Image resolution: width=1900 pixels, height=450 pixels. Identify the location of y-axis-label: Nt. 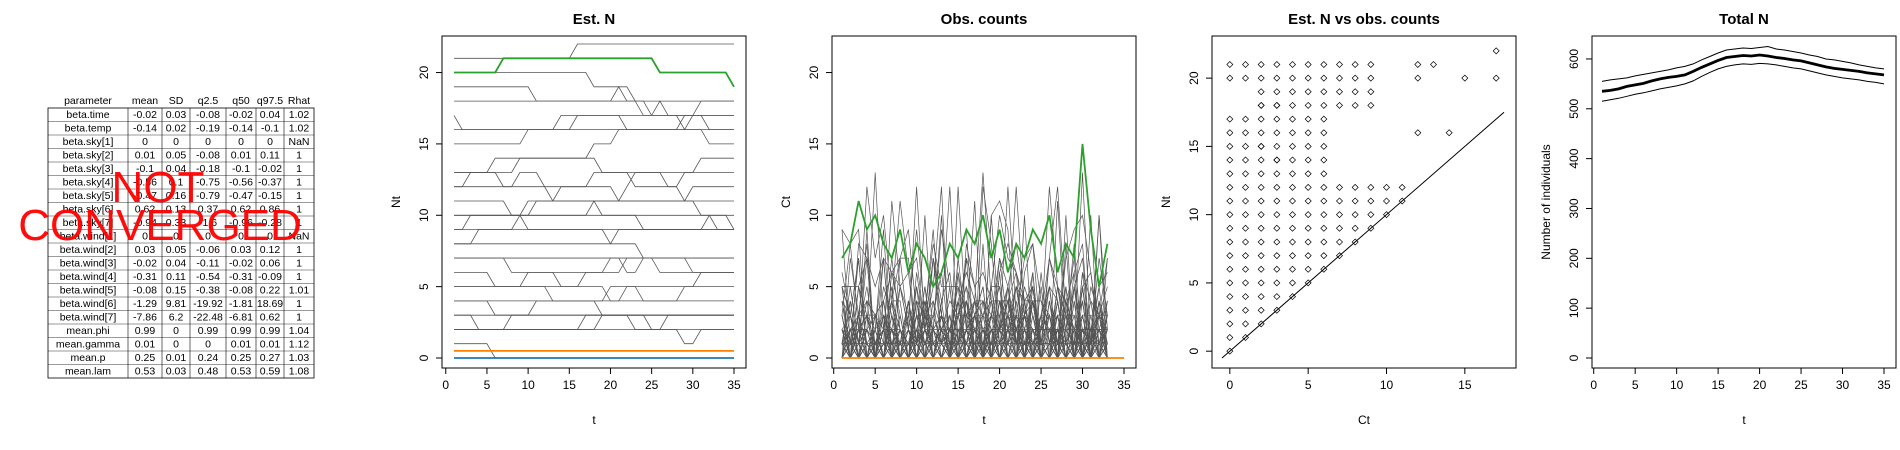
(396, 201).